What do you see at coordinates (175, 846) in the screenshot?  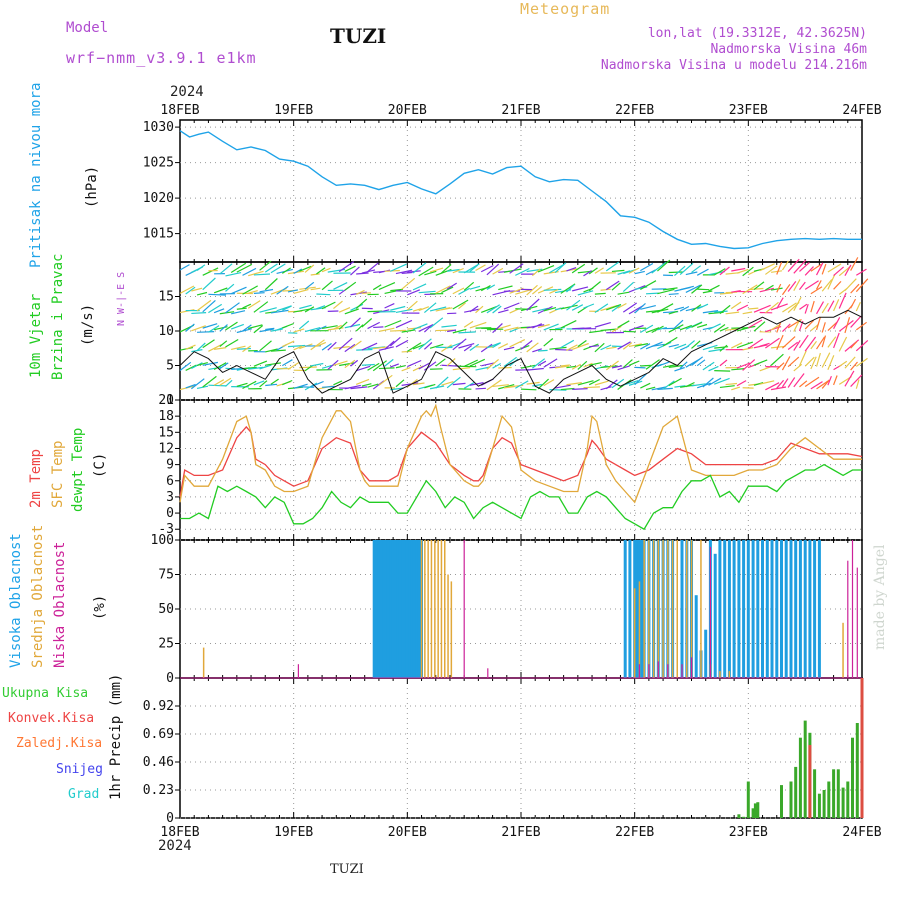 I see `year-bottom: 2024` at bounding box center [175, 846].